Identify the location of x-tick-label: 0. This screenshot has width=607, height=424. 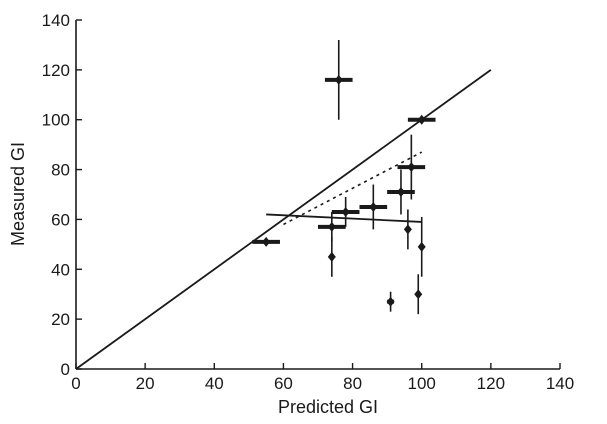
(75, 383).